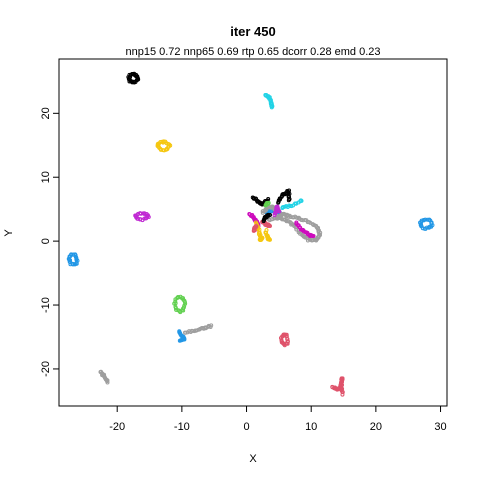  What do you see at coordinates (311, 427) in the screenshot?
I see `x-tick-label: 10` at bounding box center [311, 427].